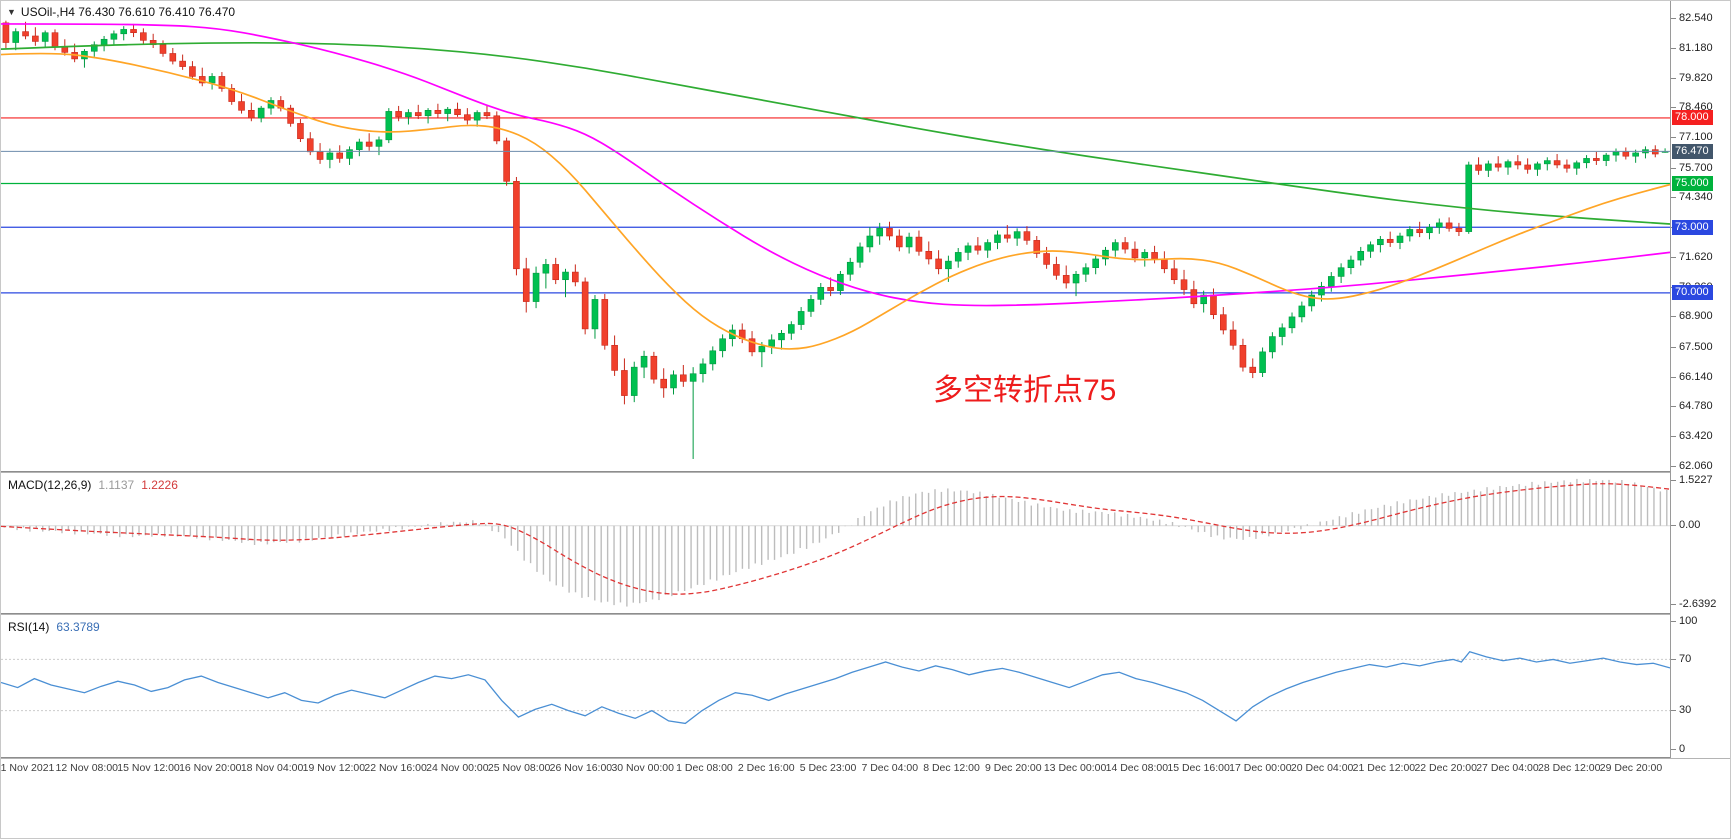 Image resolution: width=1731 pixels, height=839 pixels. I want to click on price-axis-label: 79.820, so click(1692, 77).